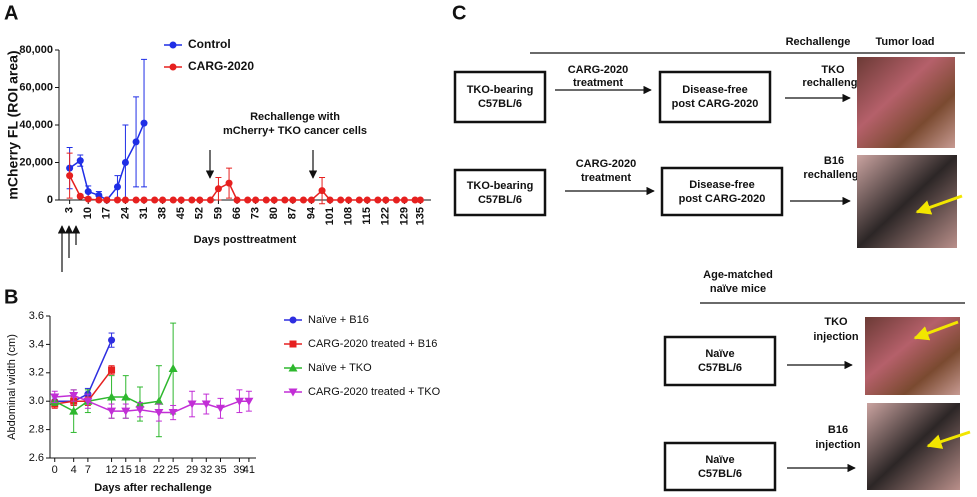 The width and height of the screenshot is (977, 497). I want to click on x-tick-label: 17, so click(107, 213).